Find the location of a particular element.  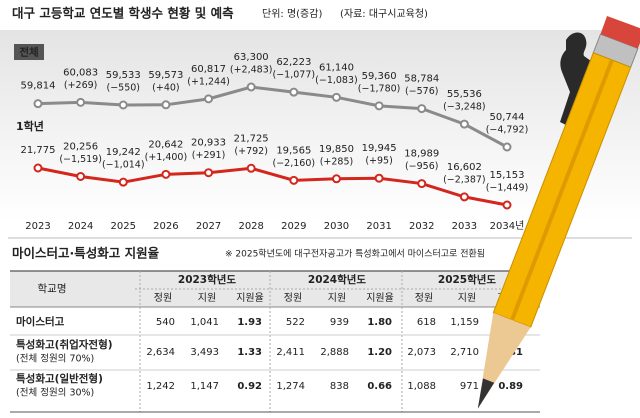

change-label: (−1,077) is located at coordinates (294, 75).